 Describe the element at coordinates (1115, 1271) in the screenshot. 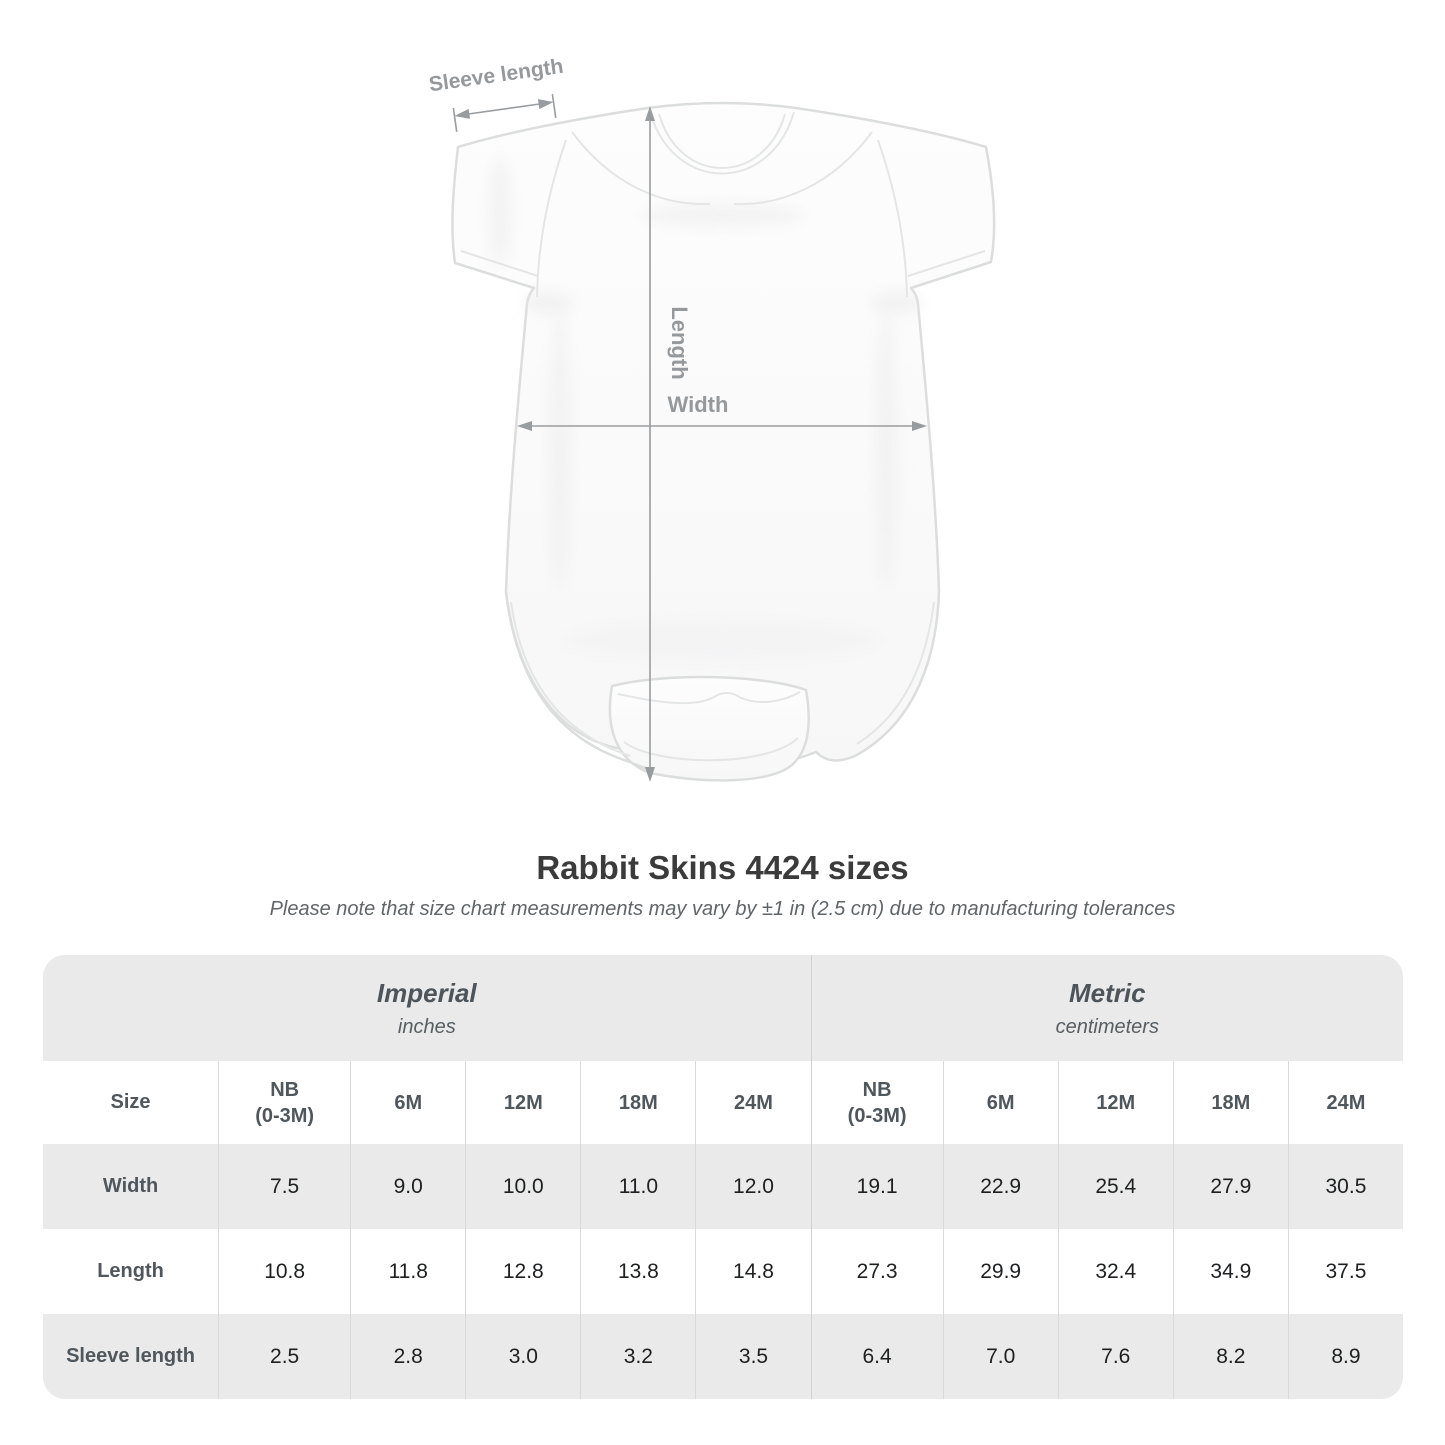

I see `value-cell: 32.4` at that location.